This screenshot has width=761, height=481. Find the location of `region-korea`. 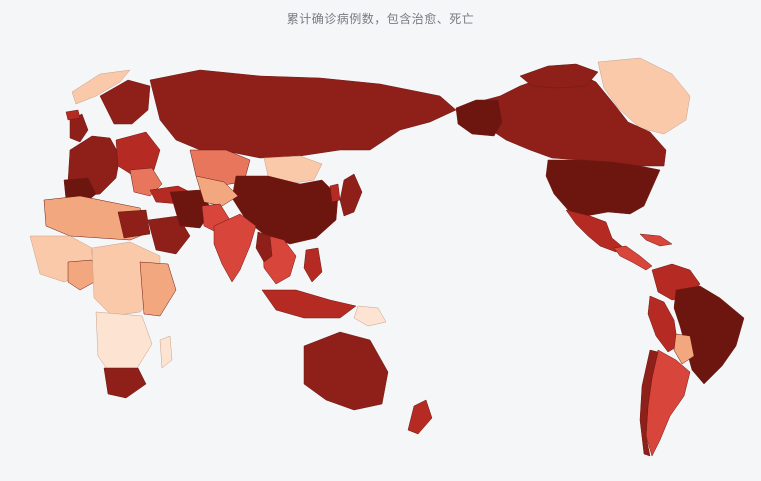

region-korea is located at coordinates (335, 193).